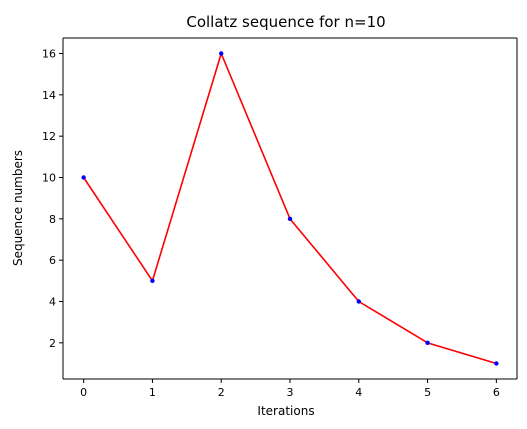  Describe the element at coordinates (52, 199) in the screenshot. I see `y-axis-ticks: 2 4 6 8 10 12 14 16` at that location.